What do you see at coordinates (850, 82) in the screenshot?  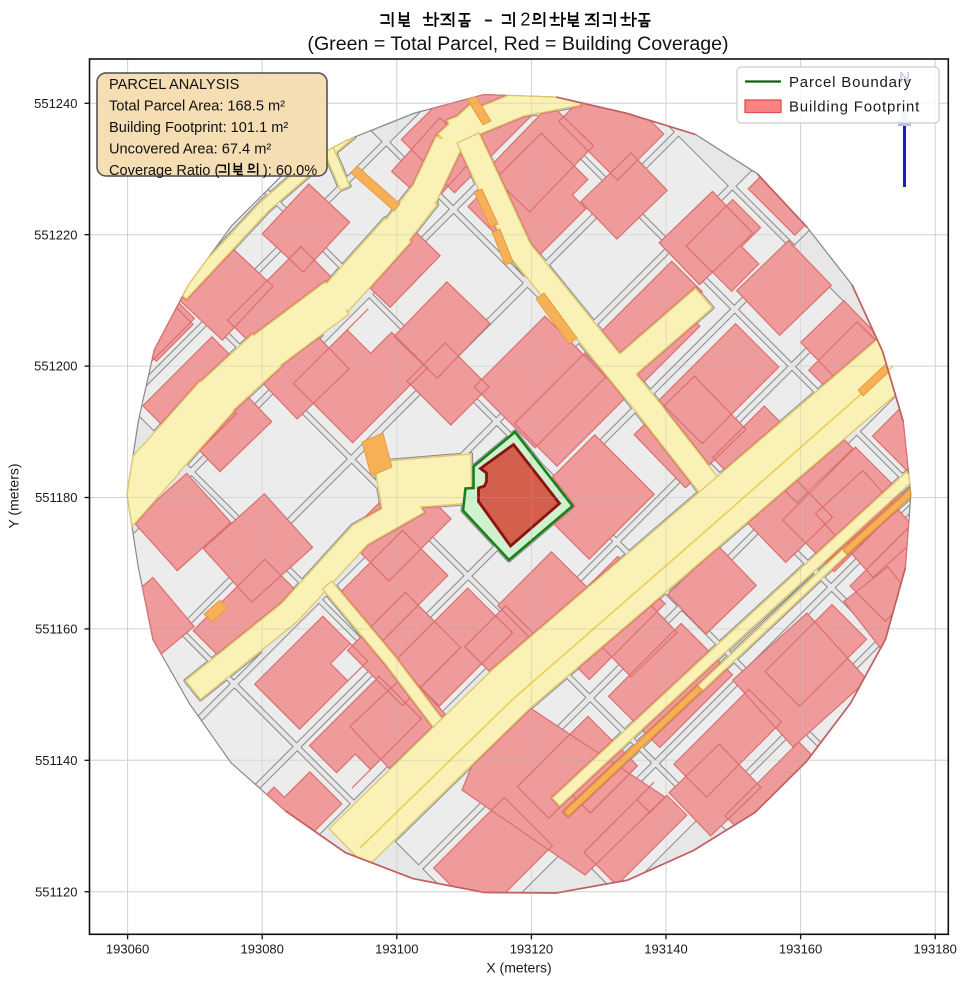 I see `svg-text: Parcel Boundary` at bounding box center [850, 82].